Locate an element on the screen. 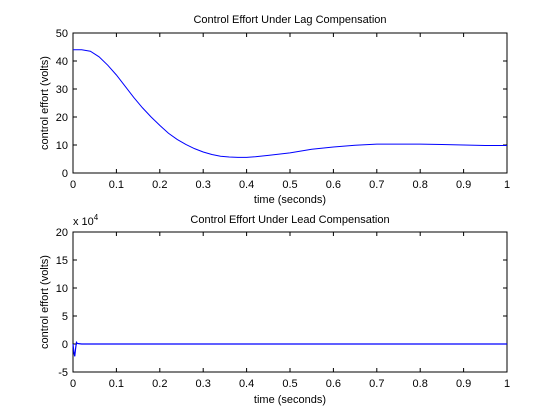 Image resolution: width=560 pixels, height=420 pixels. lead-x-tick-label: 0.8 is located at coordinates (420, 384).